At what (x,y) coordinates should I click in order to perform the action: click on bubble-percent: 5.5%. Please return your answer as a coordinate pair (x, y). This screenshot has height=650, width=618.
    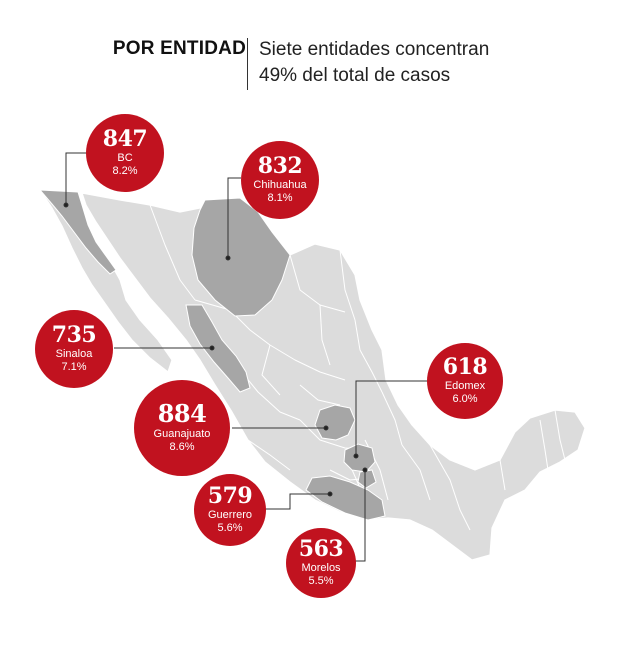
    Looking at the image, I should click on (321, 581).